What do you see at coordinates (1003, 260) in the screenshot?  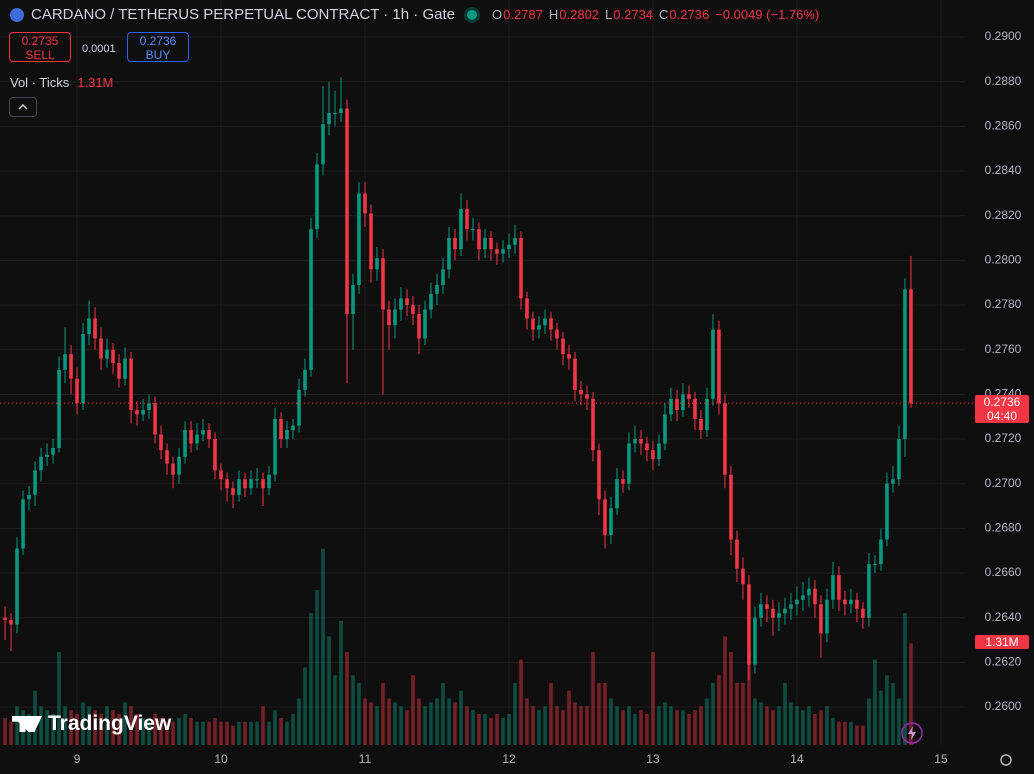 I see `y-tick-label: 0.2800` at bounding box center [1003, 260].